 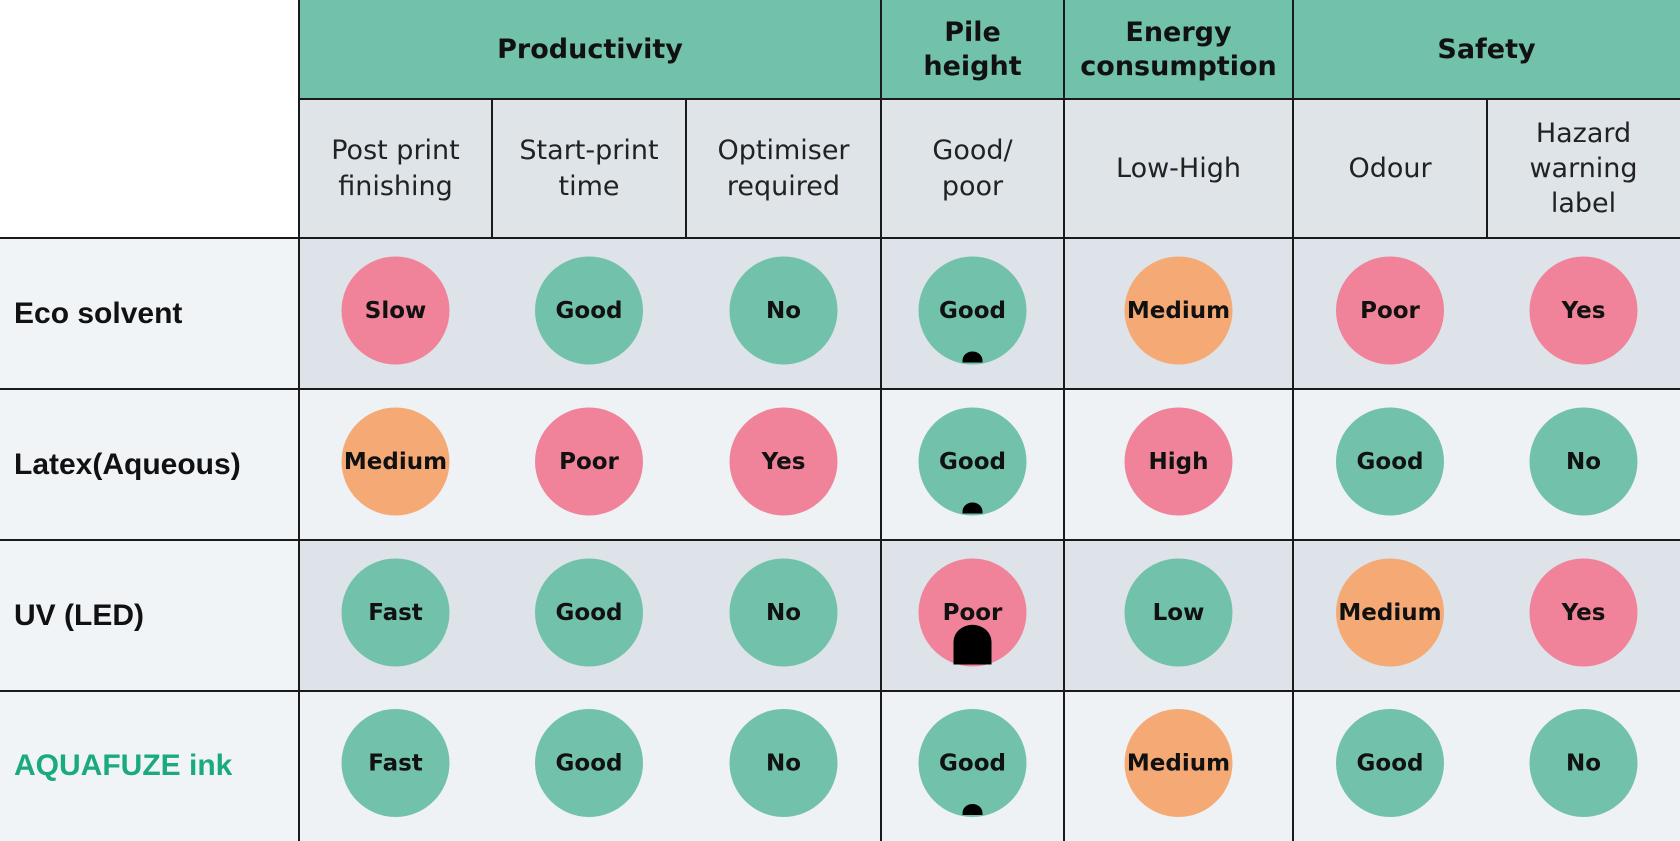 I want to click on group-header-text: Safety, so click(x=1486, y=49).